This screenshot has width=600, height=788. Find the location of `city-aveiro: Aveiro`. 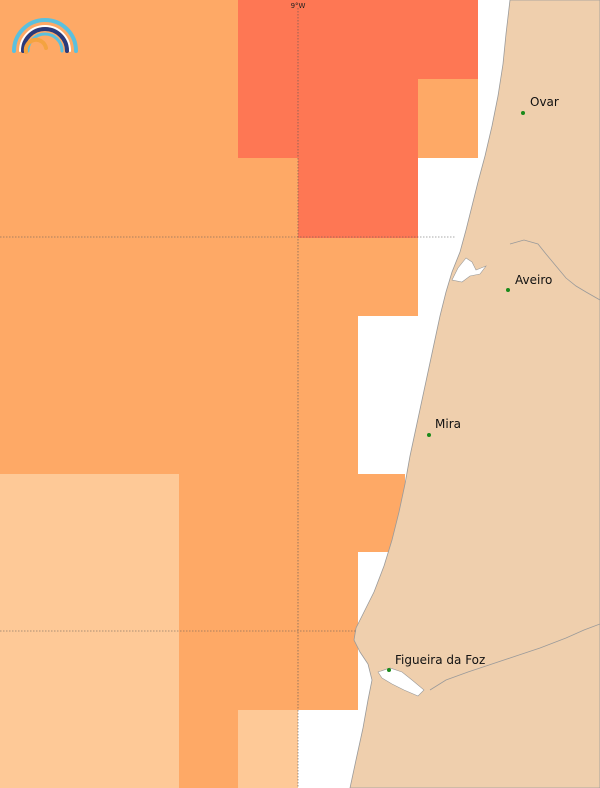

city-aveiro: Aveiro is located at coordinates (529, 282).